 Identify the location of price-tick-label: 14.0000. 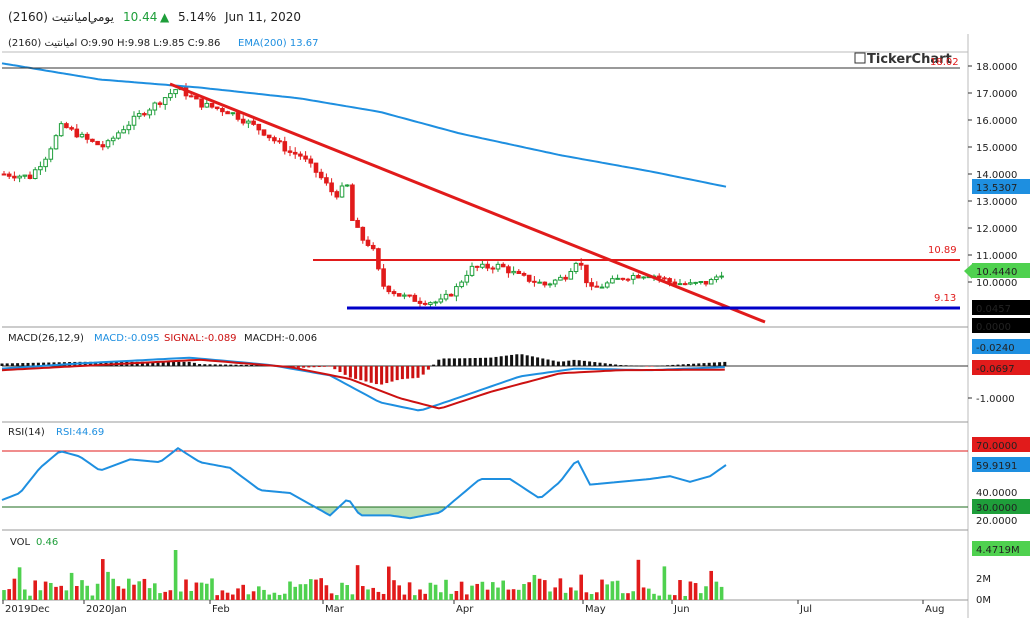
(996, 175).